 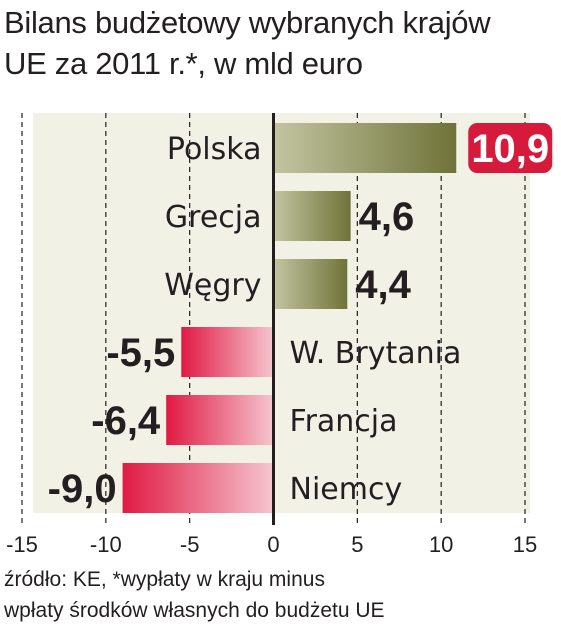 I want to click on x-tick-label: -10, so click(x=106, y=544).